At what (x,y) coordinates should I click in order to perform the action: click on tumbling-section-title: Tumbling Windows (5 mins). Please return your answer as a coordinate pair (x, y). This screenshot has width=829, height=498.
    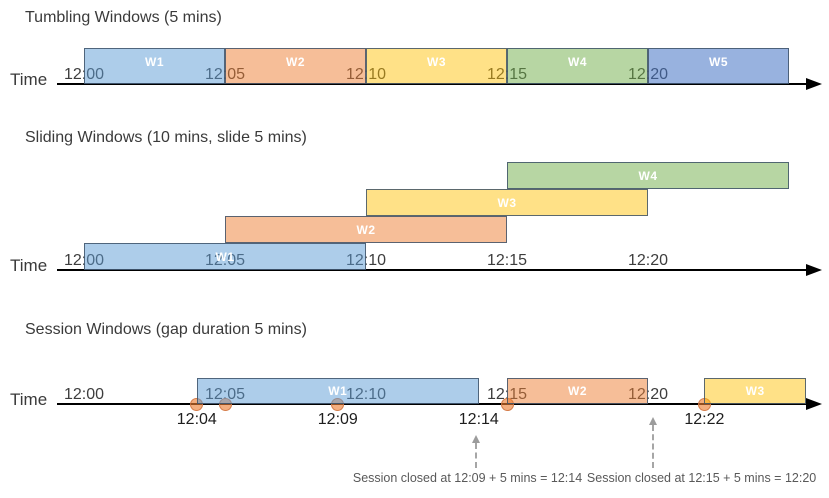
    Looking at the image, I should click on (123, 17).